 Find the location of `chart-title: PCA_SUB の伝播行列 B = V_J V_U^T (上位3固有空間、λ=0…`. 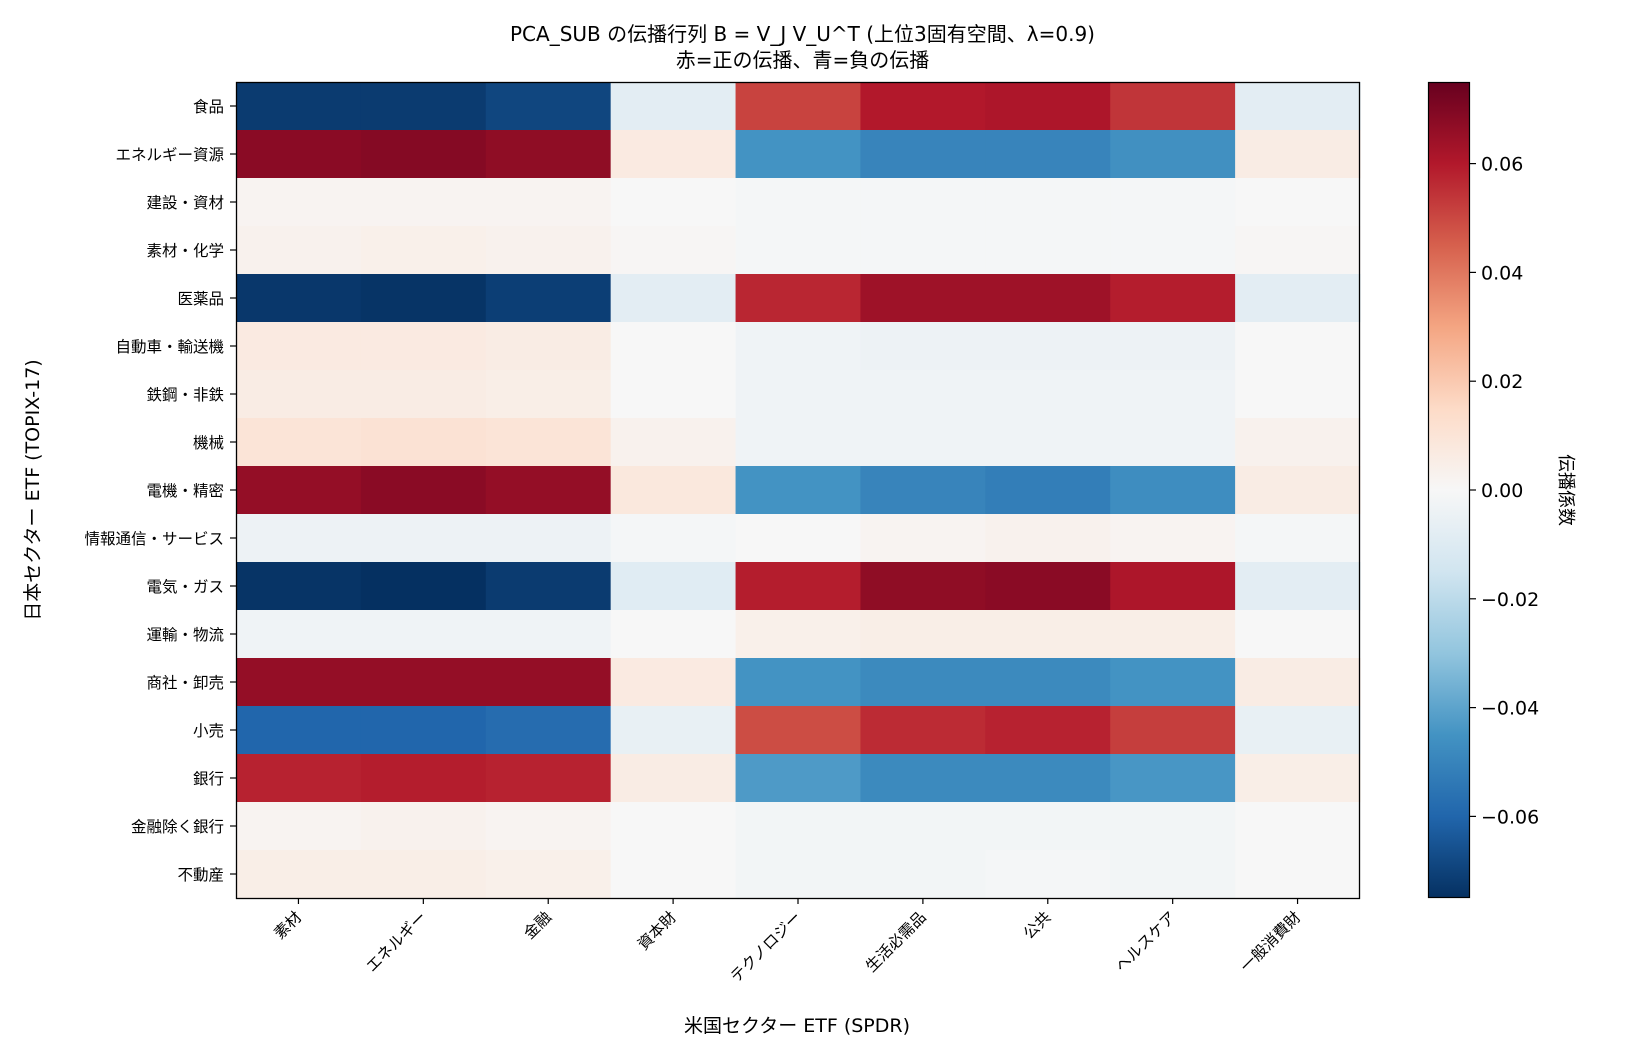

chart-title: PCA_SUB の伝播行列 B = V_J V_U^T (上位3固有空間、λ=0… is located at coordinates (802, 34).